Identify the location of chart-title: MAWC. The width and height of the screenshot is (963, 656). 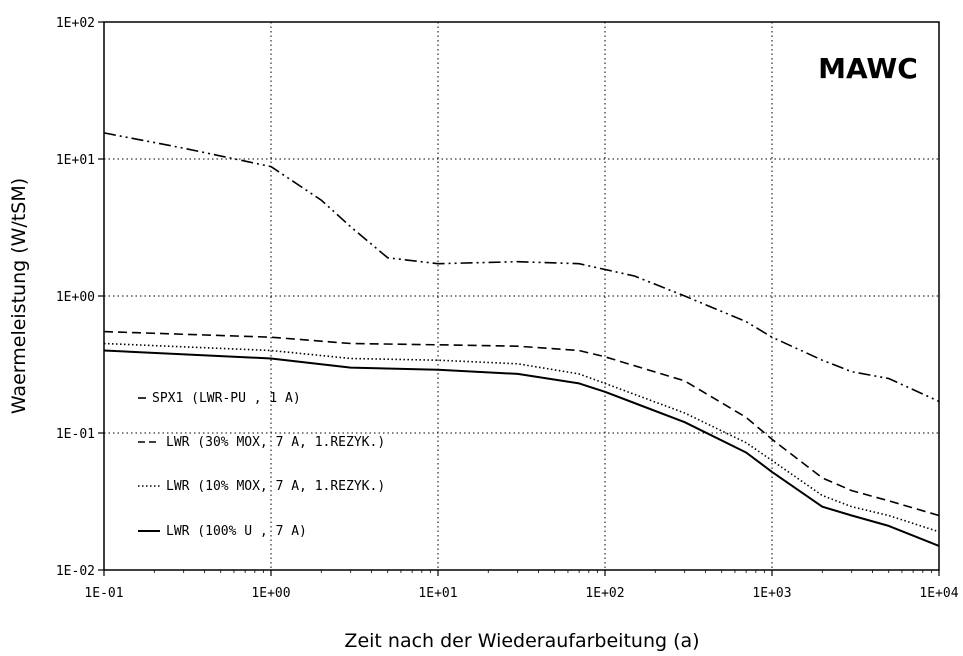
(868, 68).